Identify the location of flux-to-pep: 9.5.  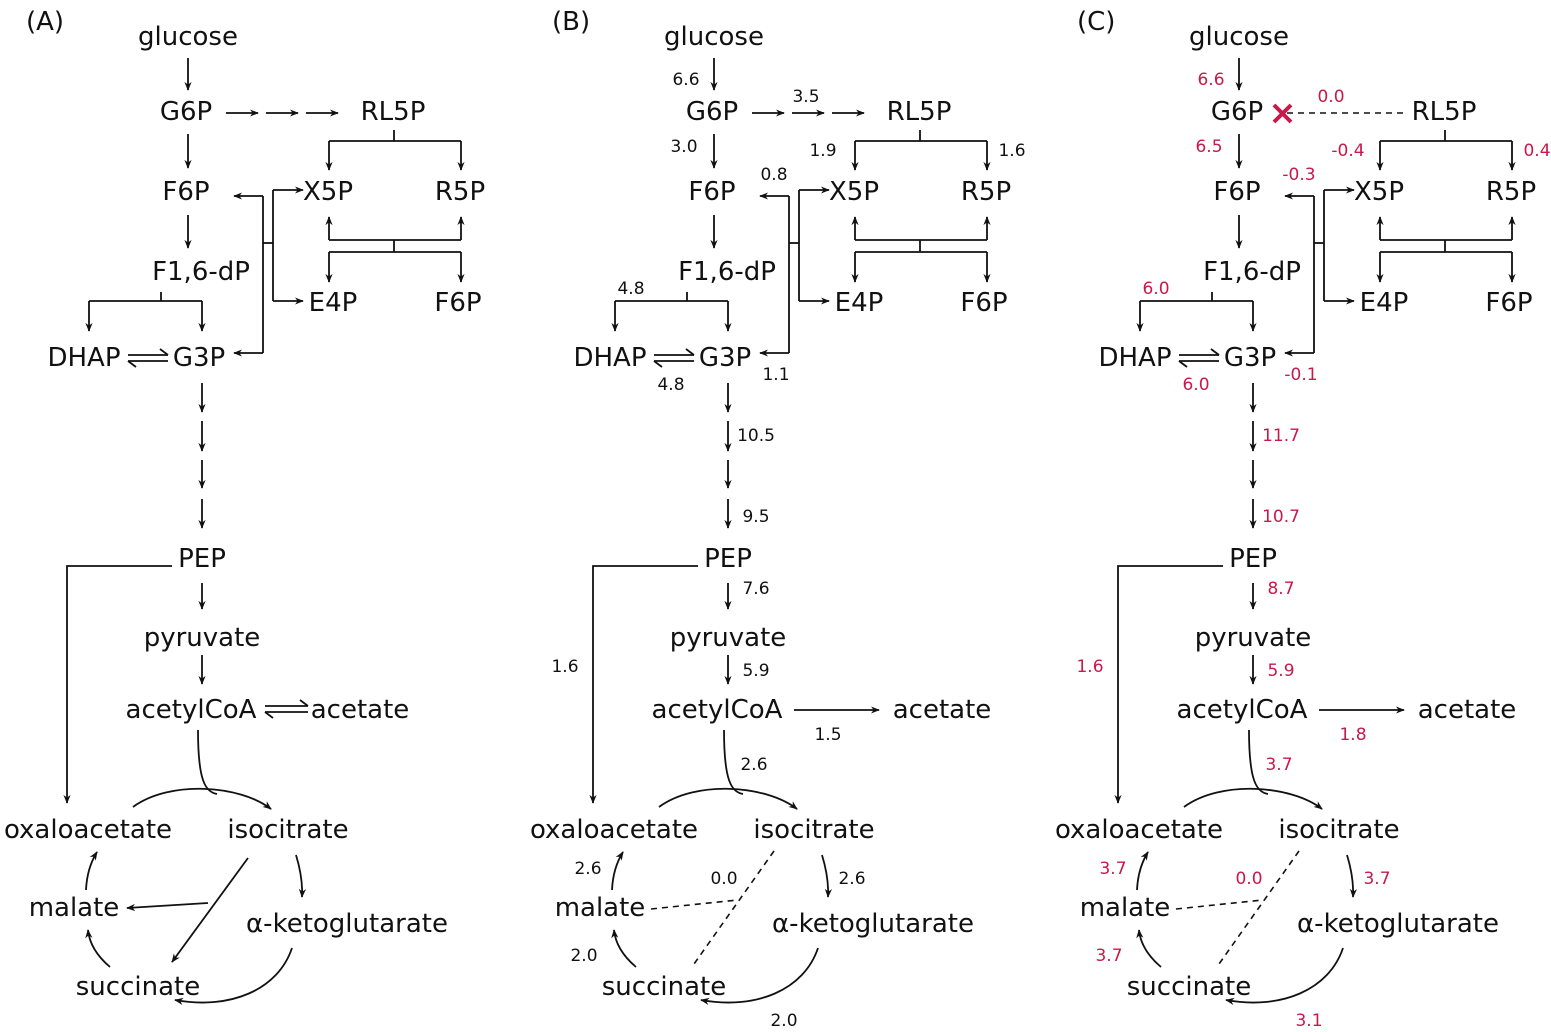
(755, 517).